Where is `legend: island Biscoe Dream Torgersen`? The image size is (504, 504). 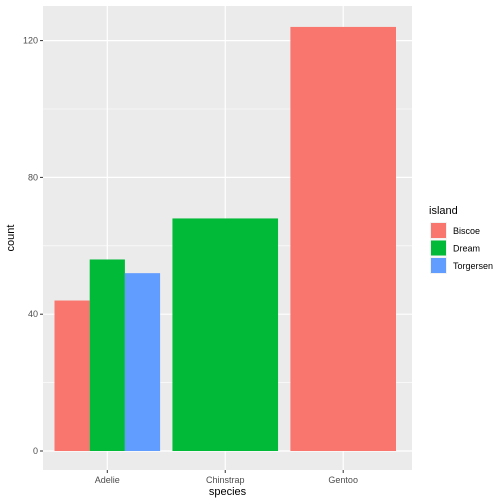 legend: island Biscoe Dream Torgersen is located at coordinates (461, 239).